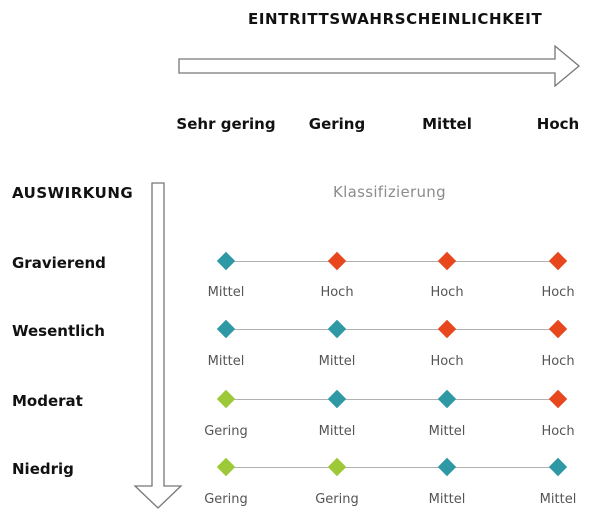  I want to click on column-label: Gering, so click(337, 124).